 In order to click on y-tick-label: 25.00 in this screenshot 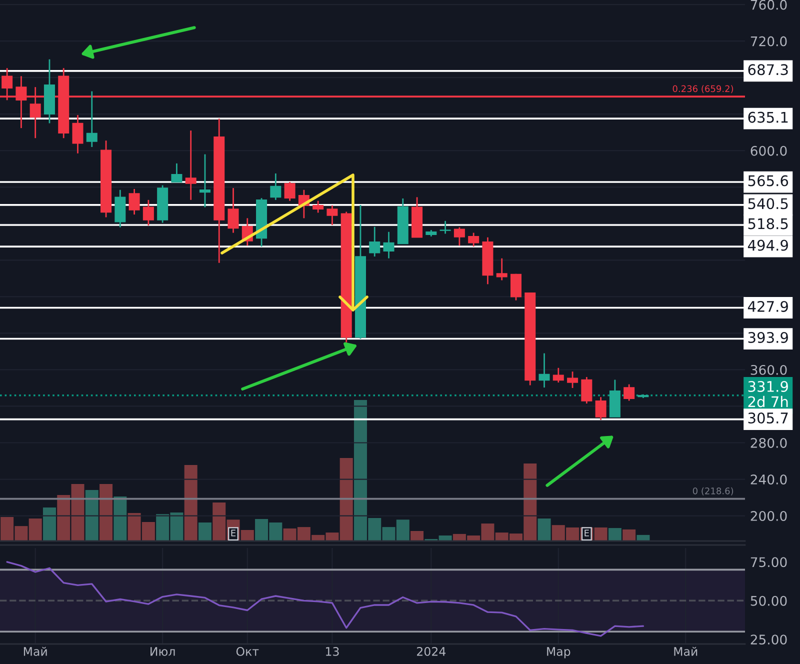, I will do `click(768, 639)`.